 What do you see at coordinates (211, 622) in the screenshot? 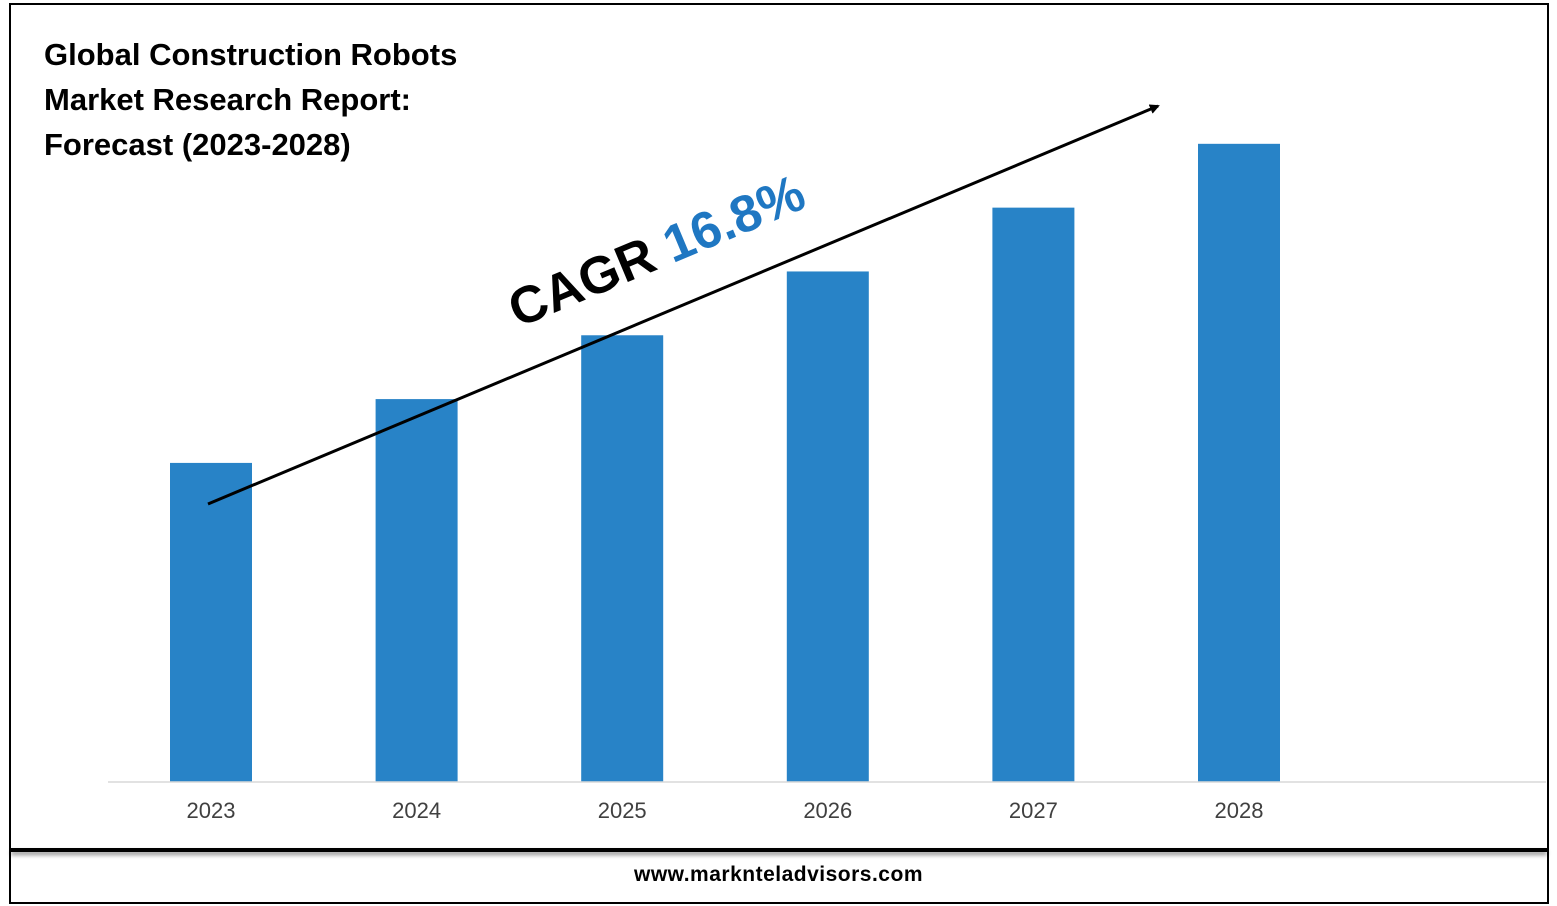
I see `bar-2023` at bounding box center [211, 622].